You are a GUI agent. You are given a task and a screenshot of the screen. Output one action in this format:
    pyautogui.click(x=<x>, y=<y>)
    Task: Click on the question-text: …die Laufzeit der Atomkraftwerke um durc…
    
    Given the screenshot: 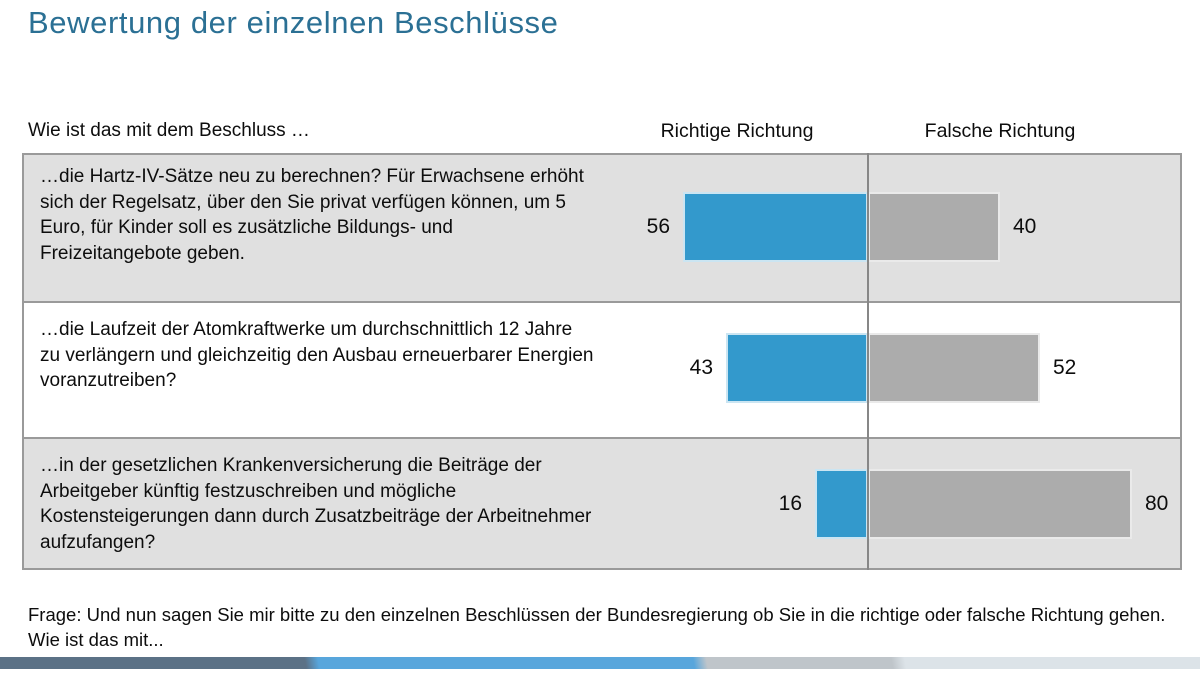 What is the action you would take?
    pyautogui.click(x=317, y=355)
    